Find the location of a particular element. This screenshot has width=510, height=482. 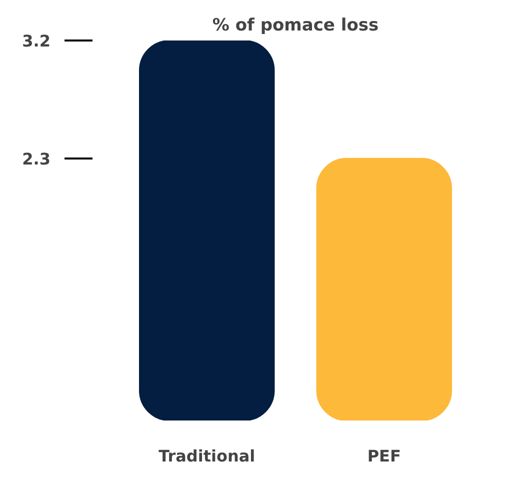

x-tick-label: Traditional is located at coordinates (207, 456).